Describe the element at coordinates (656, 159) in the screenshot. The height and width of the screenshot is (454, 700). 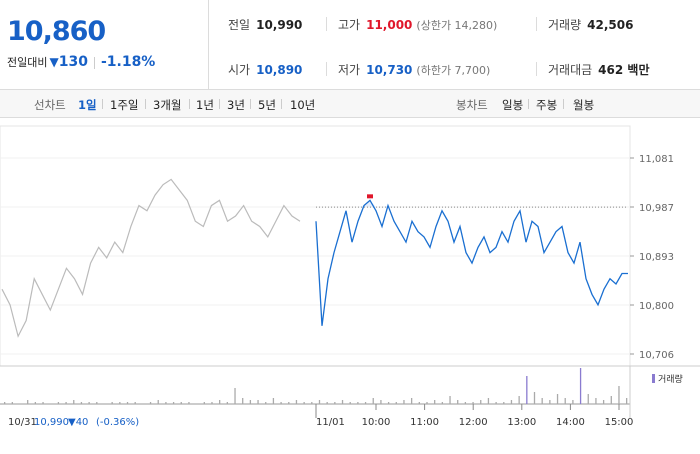
I see `y-tick-label: 11,081` at that location.